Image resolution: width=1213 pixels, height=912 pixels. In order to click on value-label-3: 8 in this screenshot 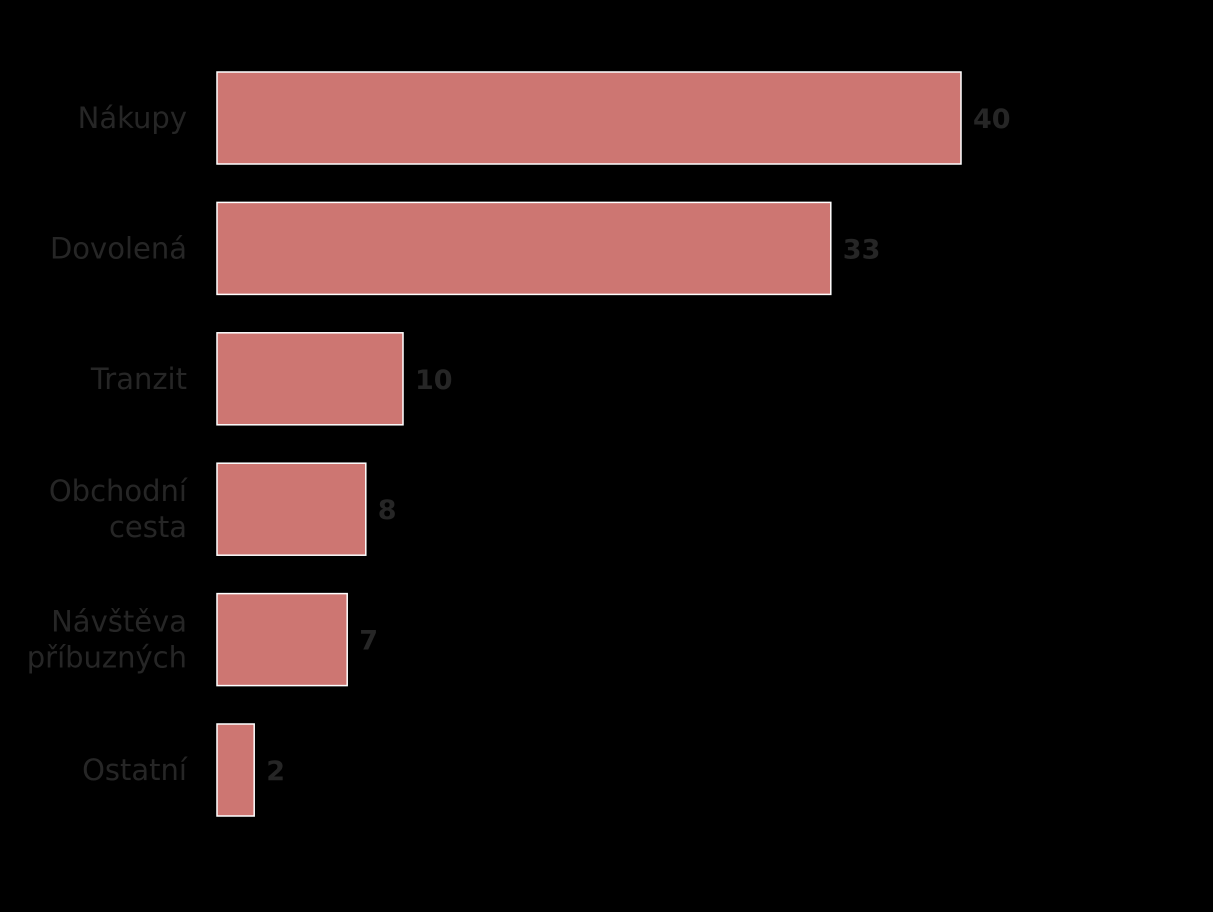, I will do `click(387, 510)`.